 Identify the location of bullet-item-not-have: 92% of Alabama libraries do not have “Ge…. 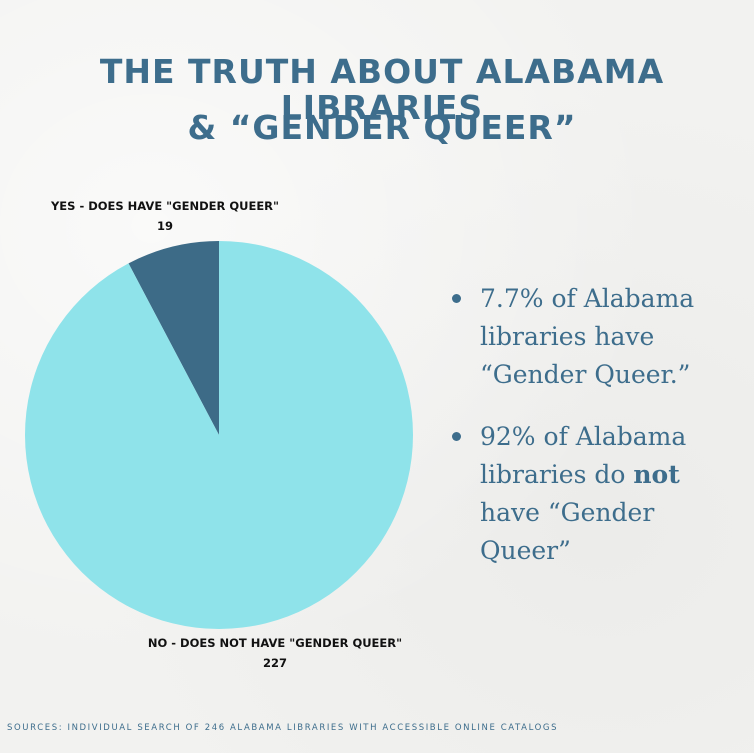
(595, 494).